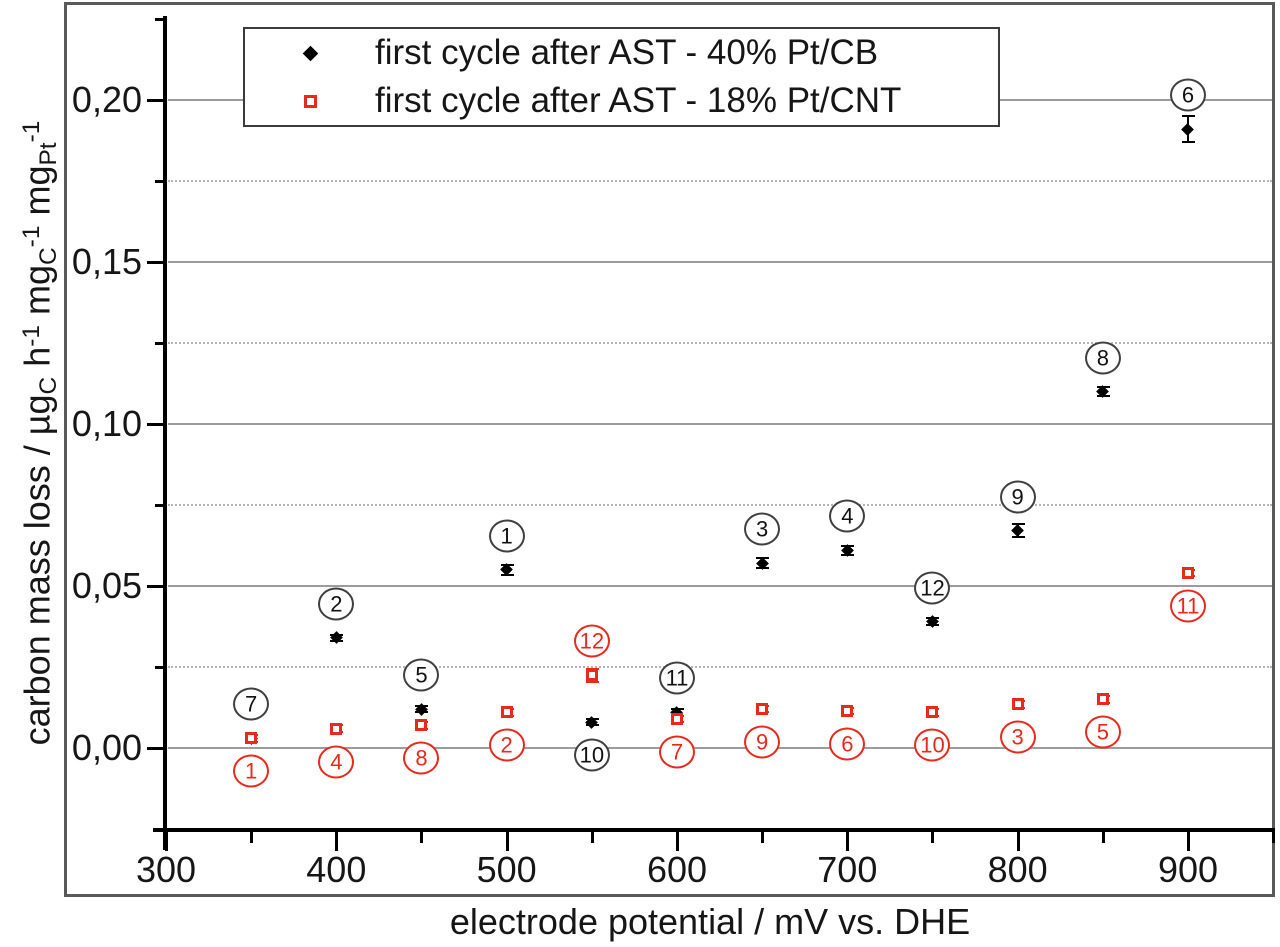 Image resolution: width=1280 pixels, height=947 pixels. I want to click on open-square-glyph, so click(310, 101).